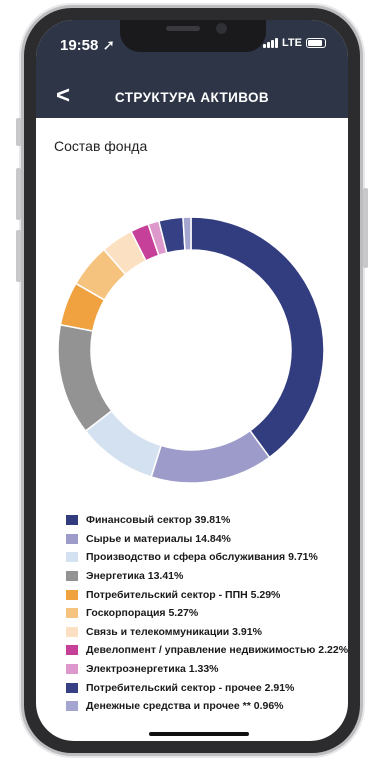 The width and height of the screenshot is (377, 758). I want to click on legend-item: Денежные средства и прочее ** 0.96%, so click(207, 706).